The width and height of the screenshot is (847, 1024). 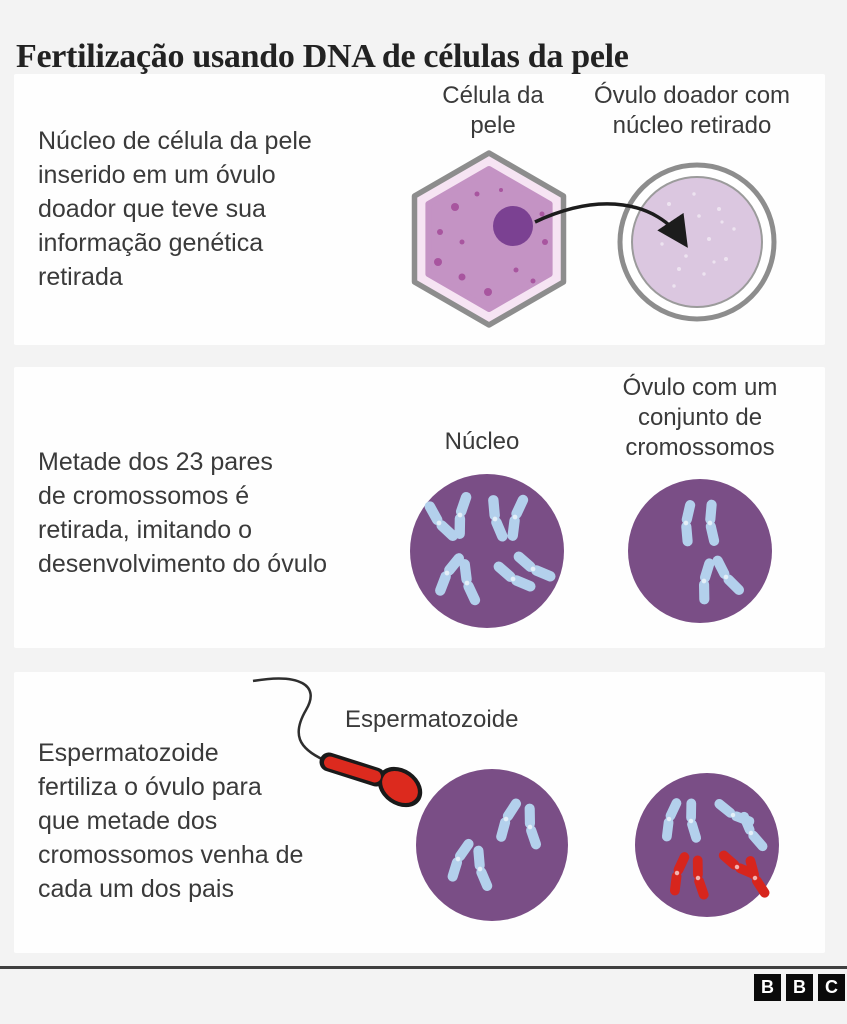 I want to click on step-3-illustration, so click(x=515, y=799).